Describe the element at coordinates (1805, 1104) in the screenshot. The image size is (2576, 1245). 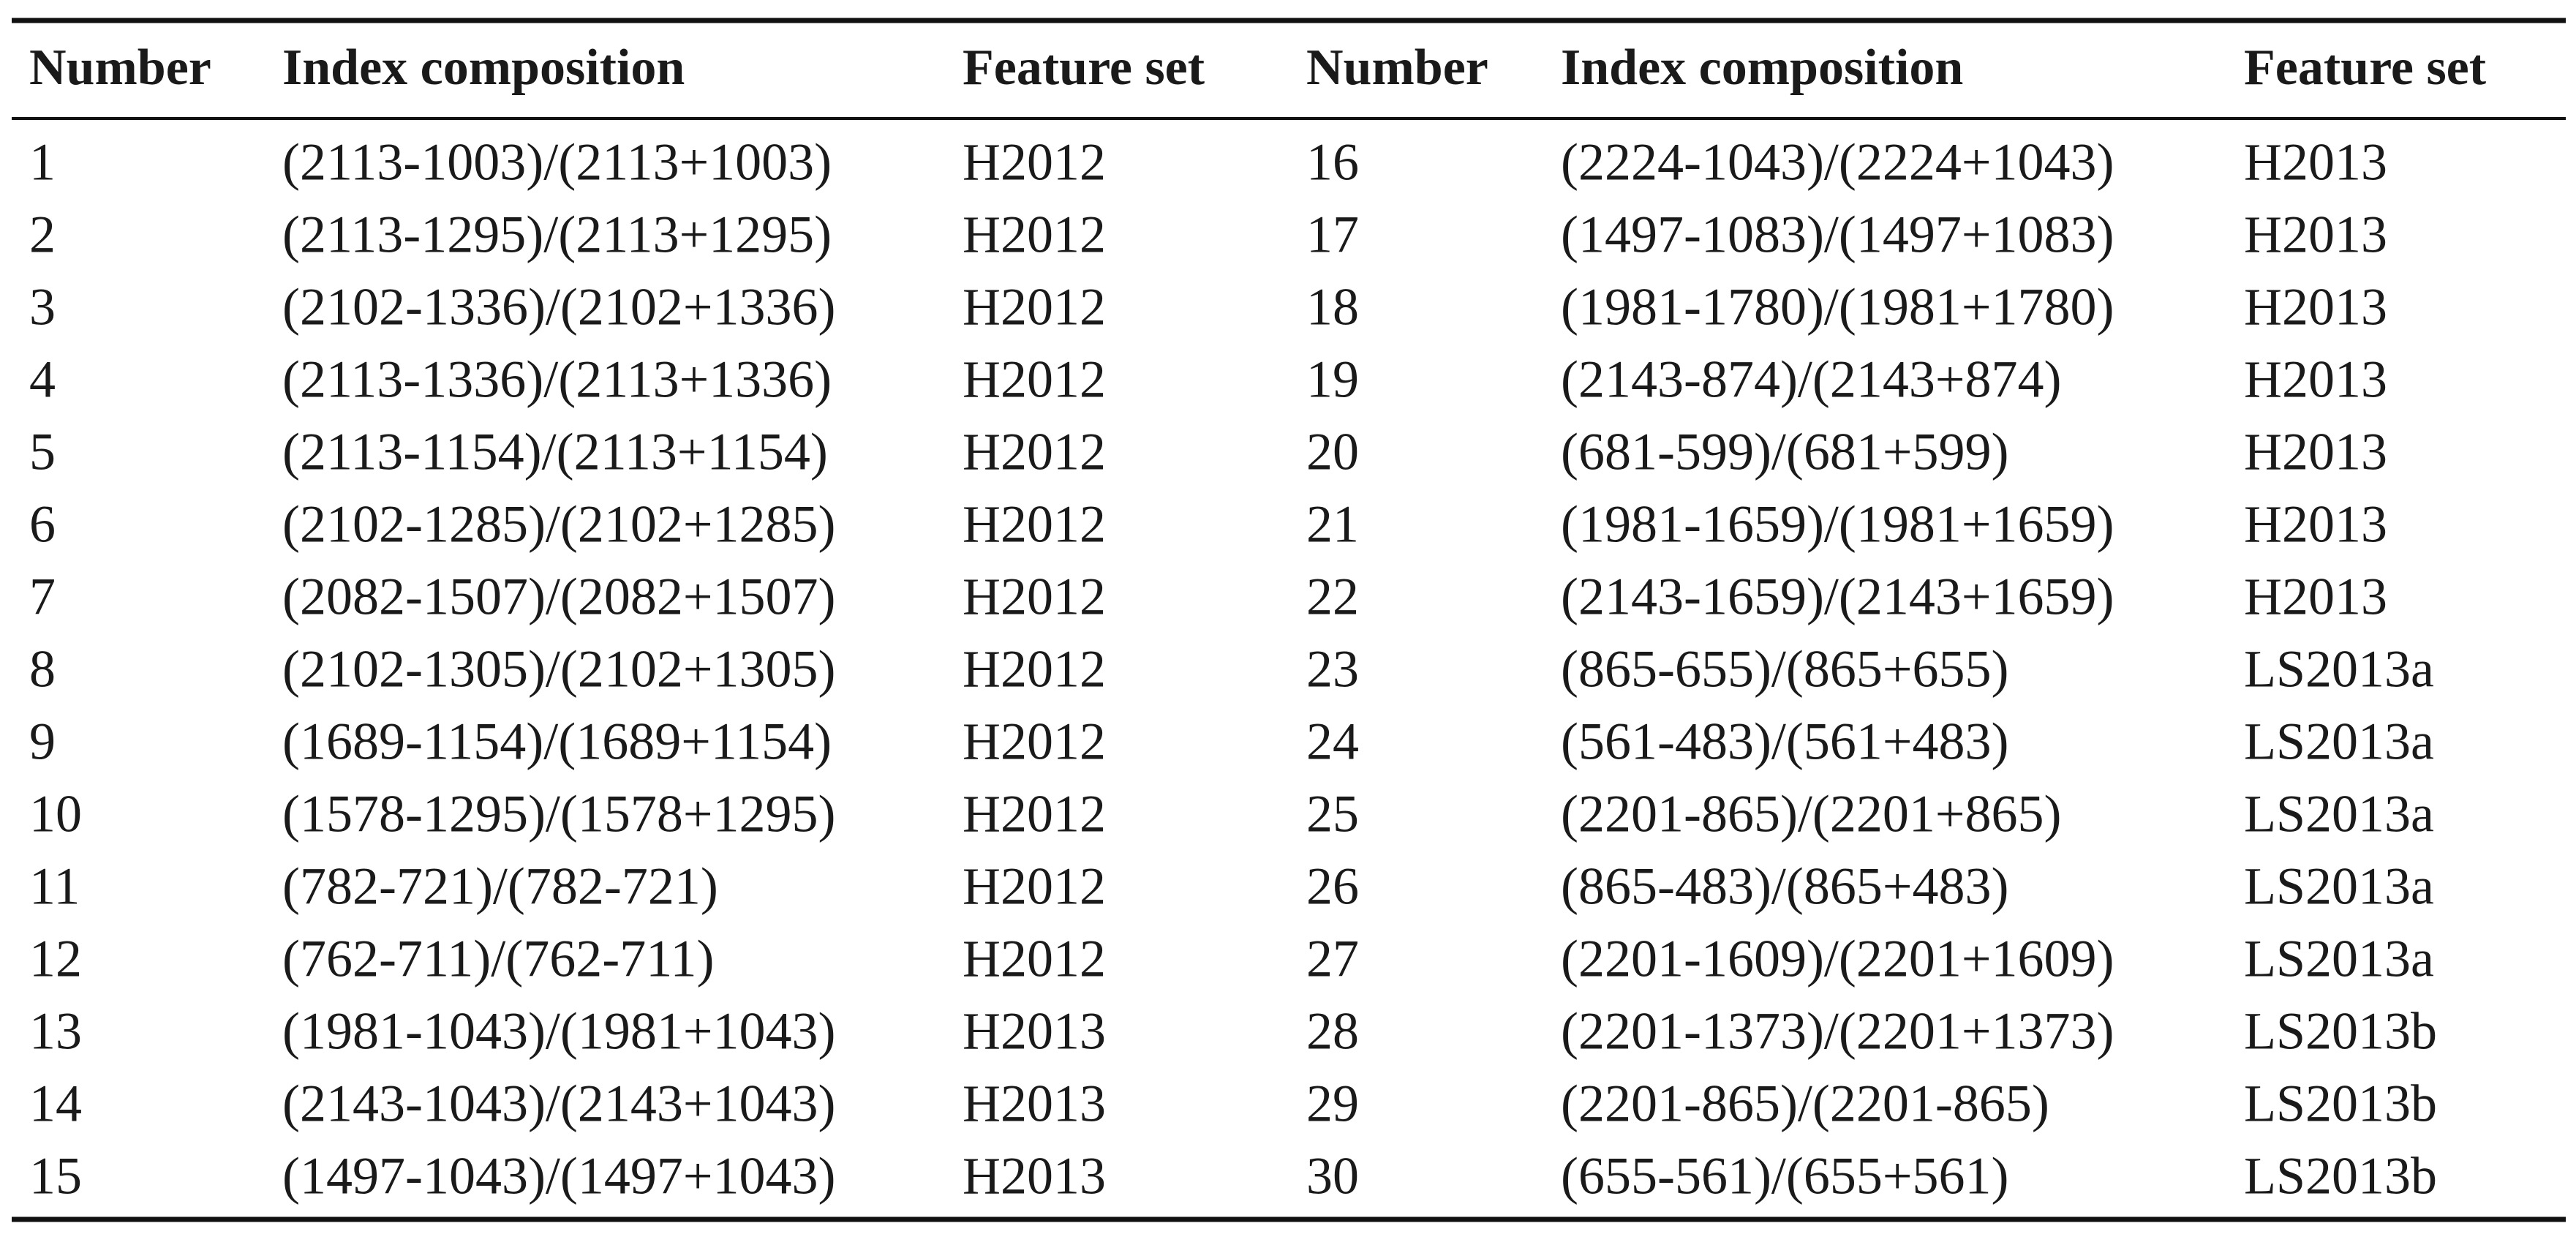
I see `table-cell: (2201-865)/(2201-865)` at that location.